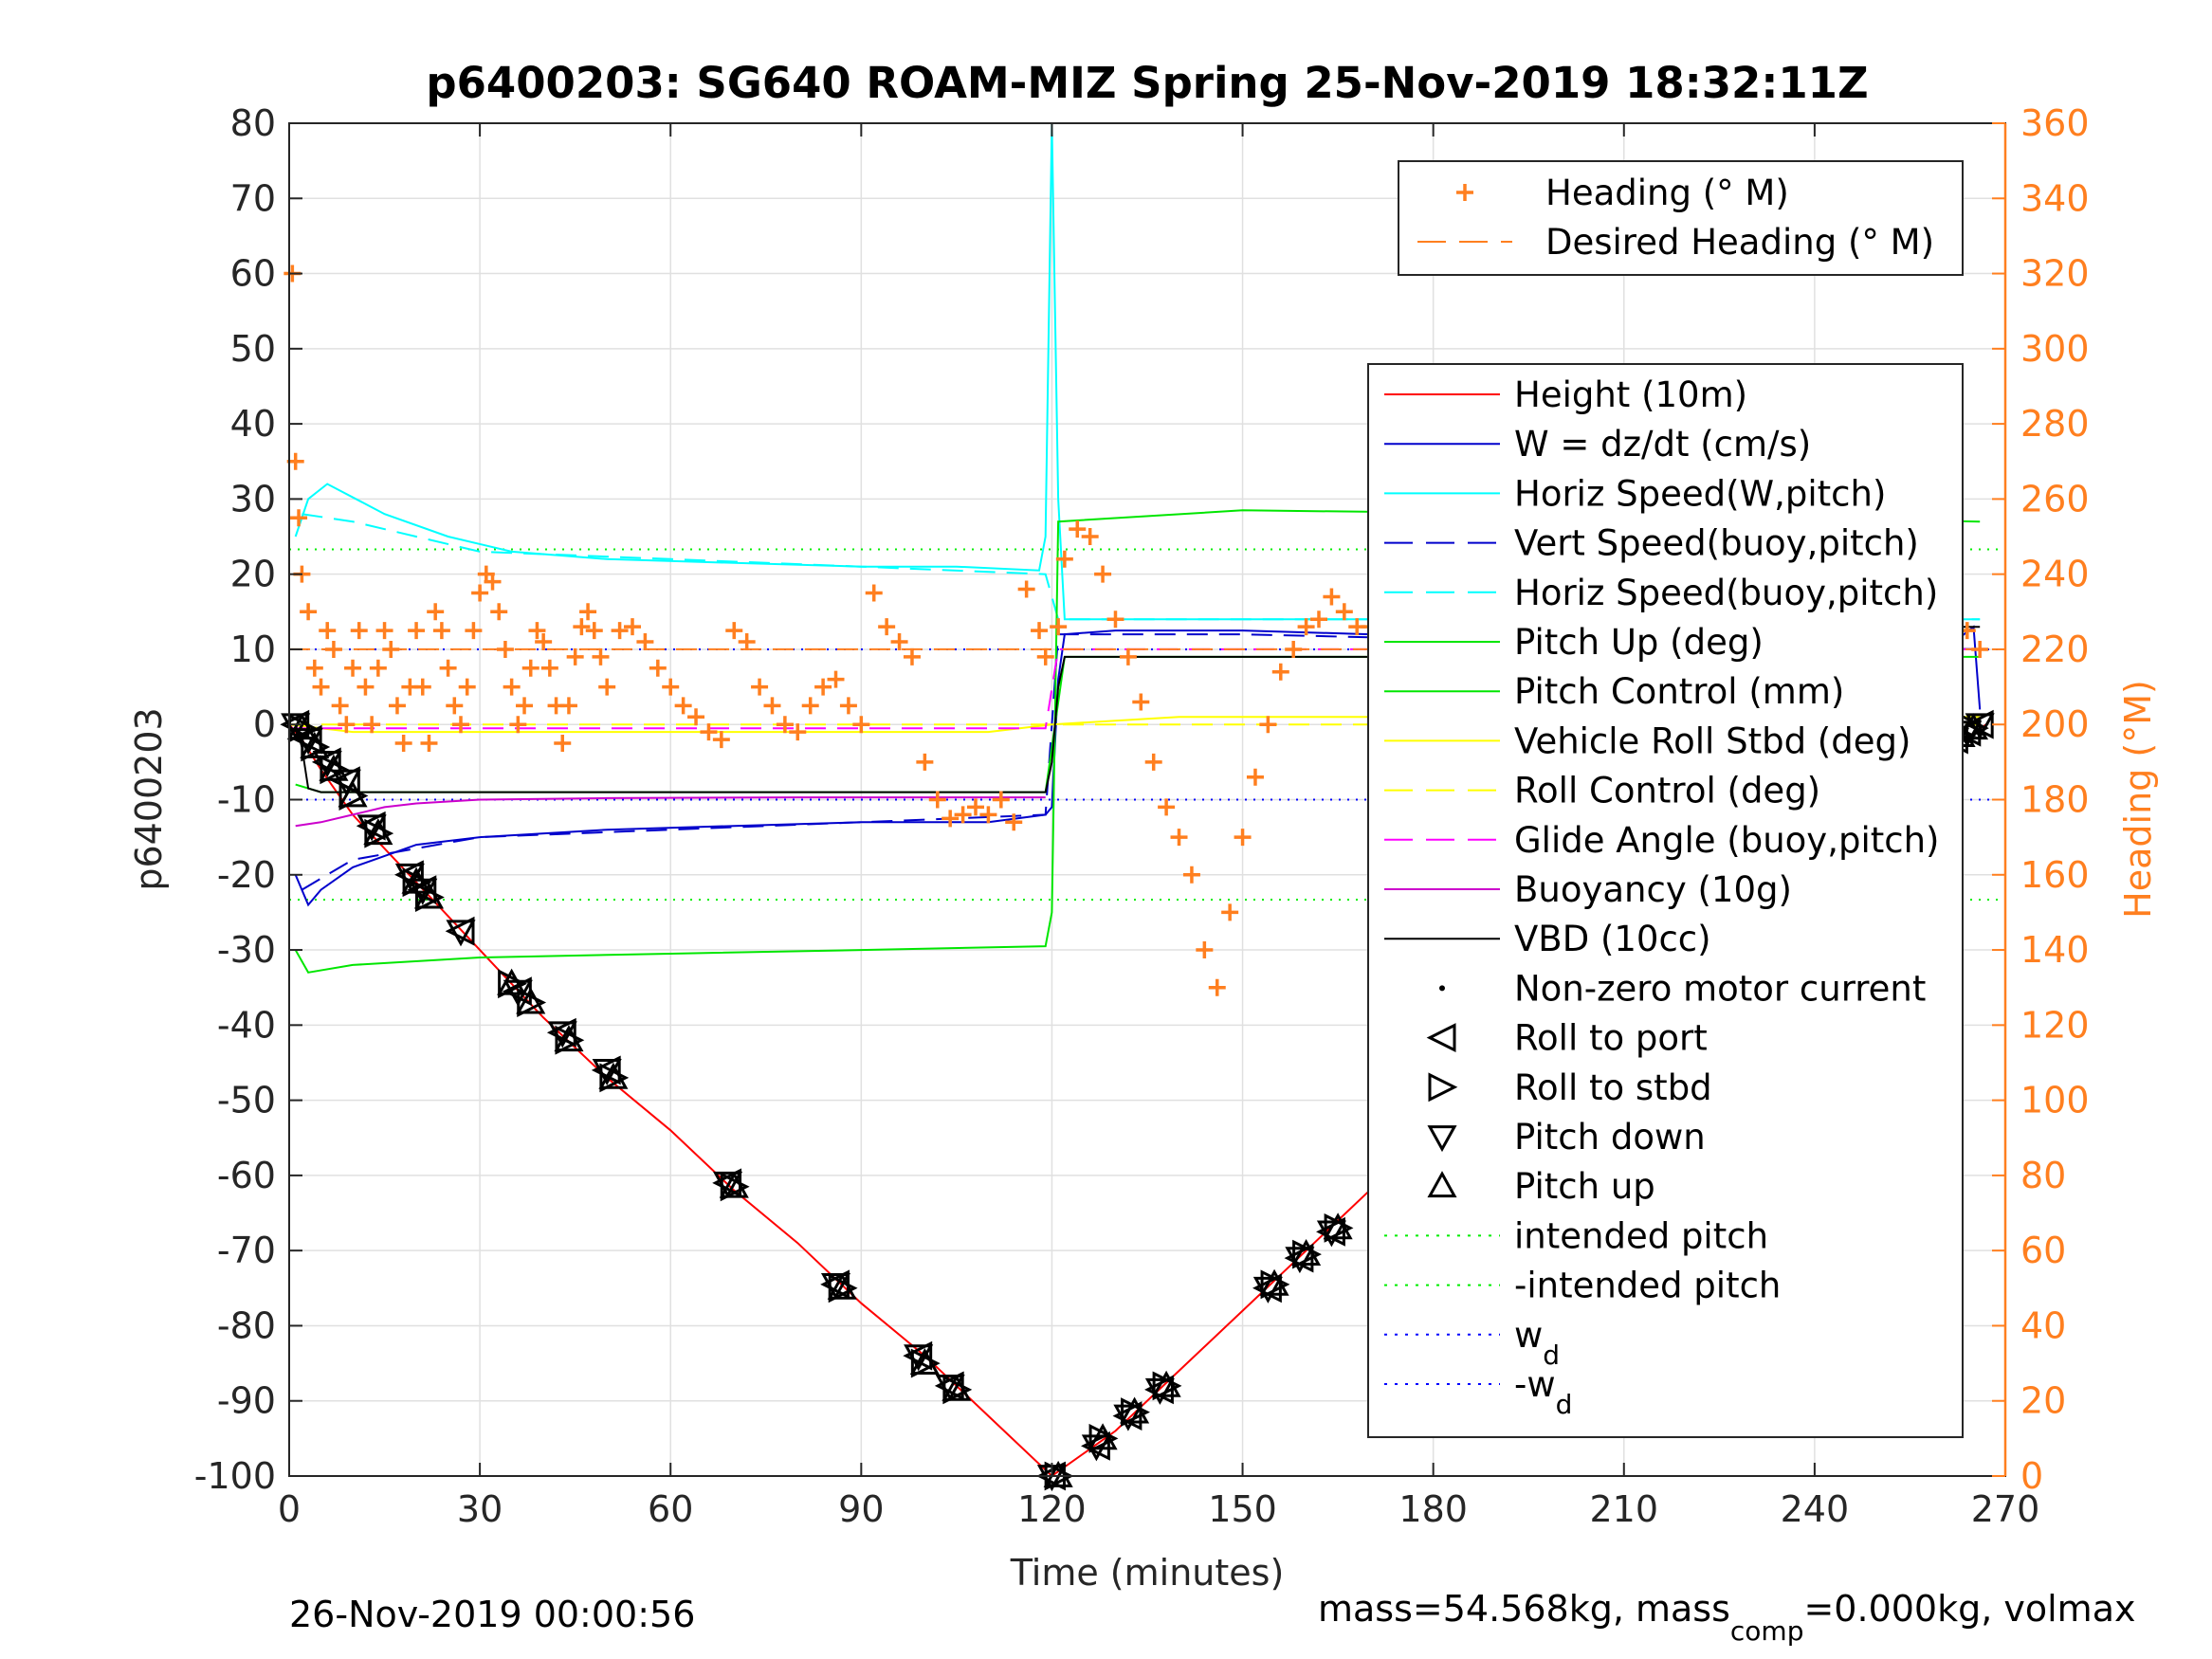 The image size is (2212, 1659). I want to click on footer-mass-part1: mass=54.568kg, mass, so click(1524, 1609).